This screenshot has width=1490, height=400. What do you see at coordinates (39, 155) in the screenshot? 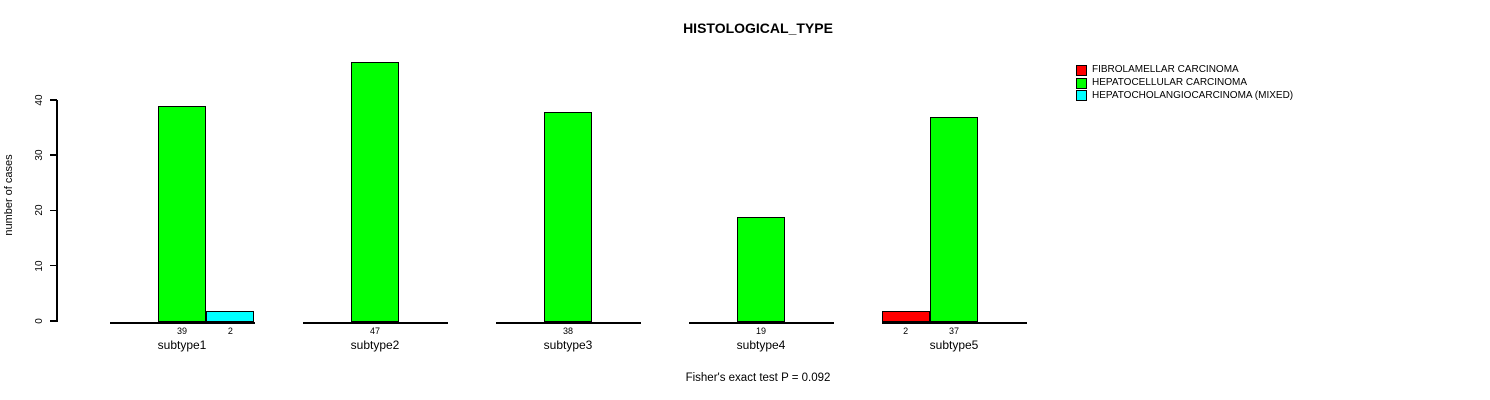
I see `y-axis-tick-label: 30` at bounding box center [39, 155].